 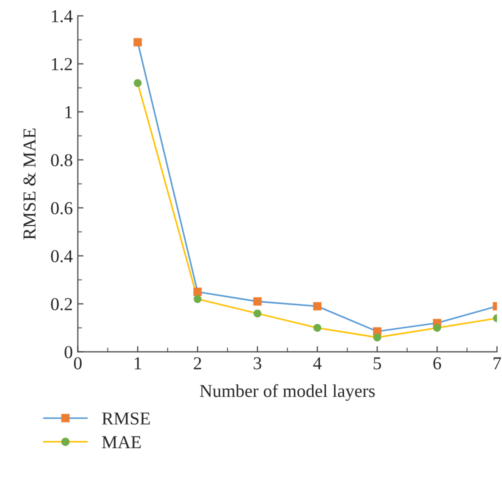 I want to click on legend-label: MAE, so click(x=121, y=442).